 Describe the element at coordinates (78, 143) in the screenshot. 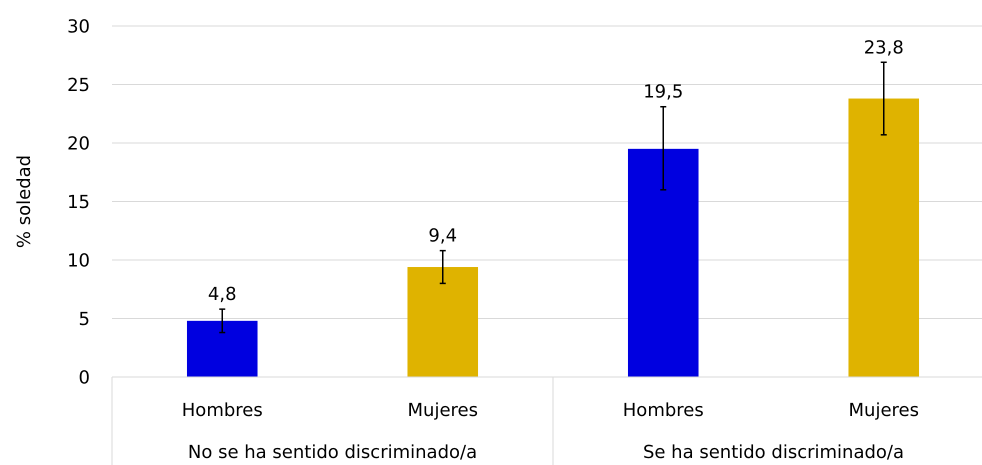

I see `y-tick-label: 20` at that location.